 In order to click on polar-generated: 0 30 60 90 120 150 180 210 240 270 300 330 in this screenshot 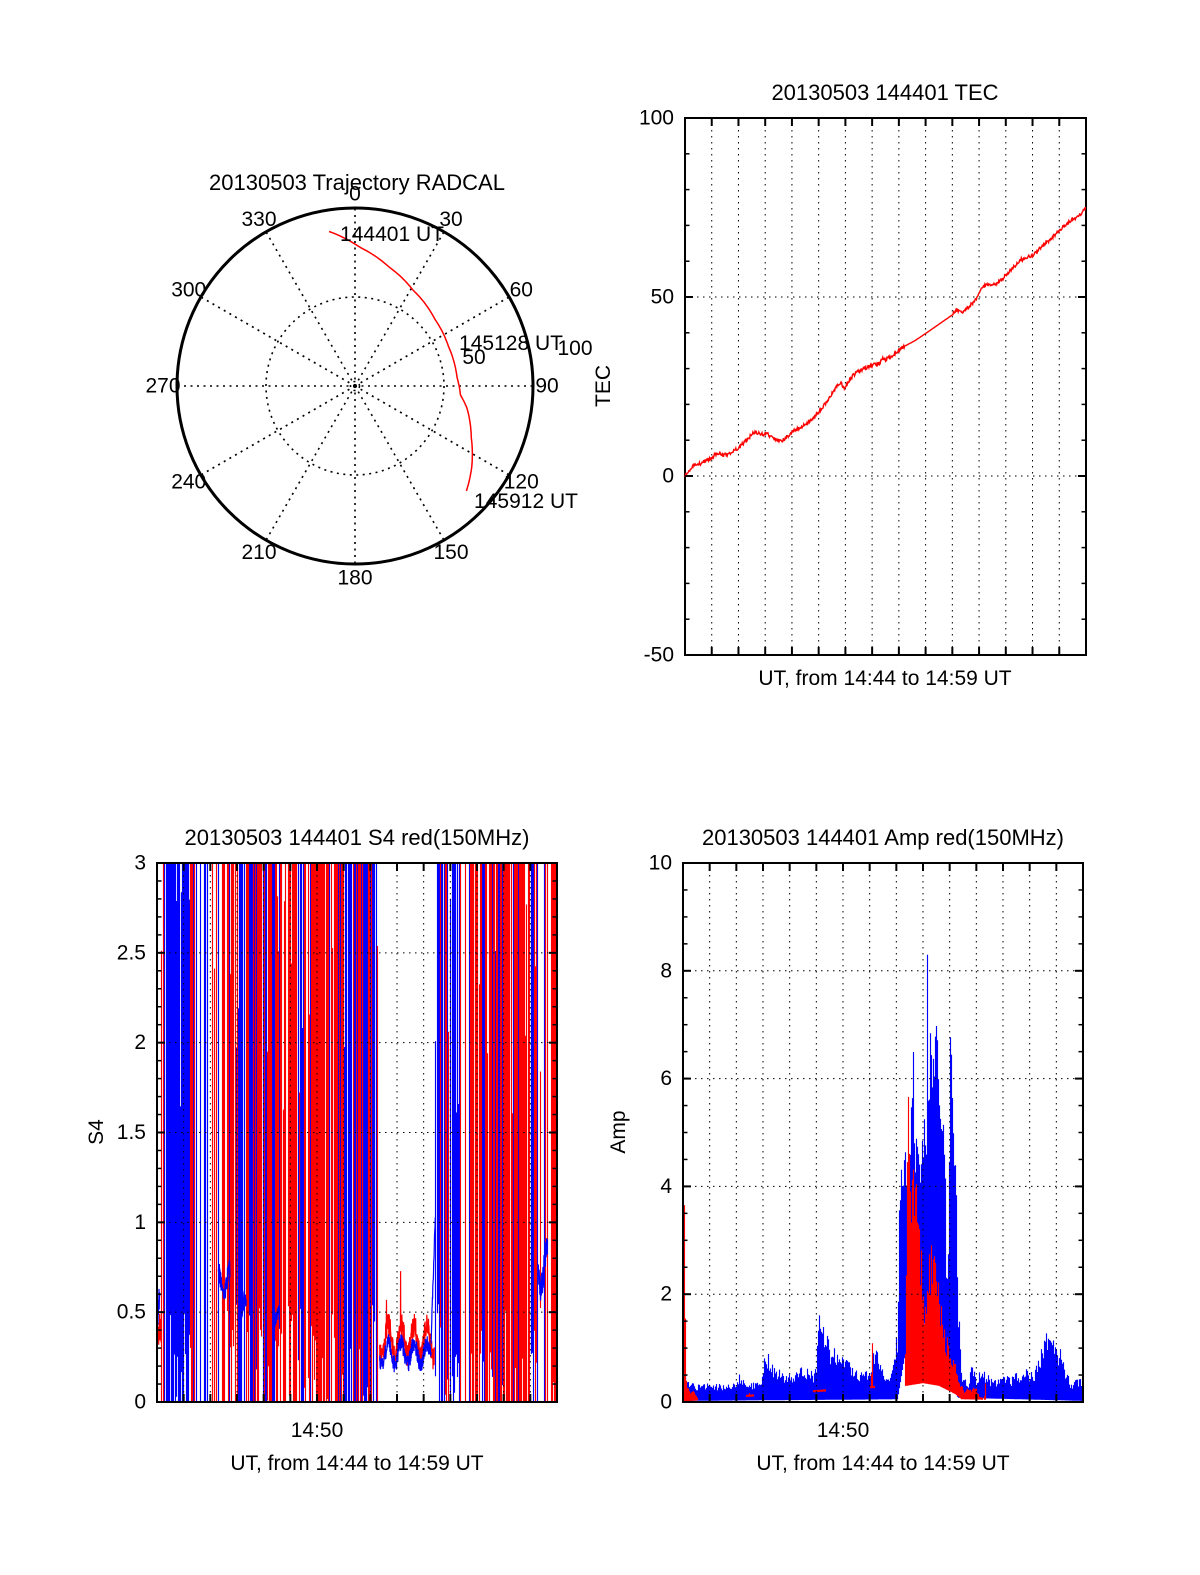, I will do `click(351, 386)`.